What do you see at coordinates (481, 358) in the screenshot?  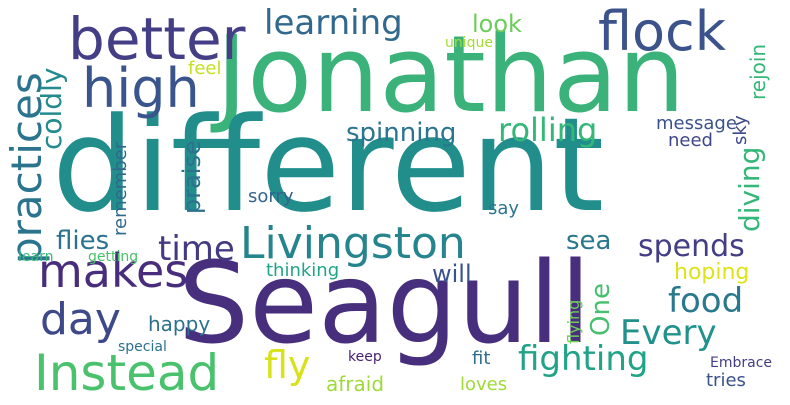 I see `word-fit: fit` at bounding box center [481, 358].